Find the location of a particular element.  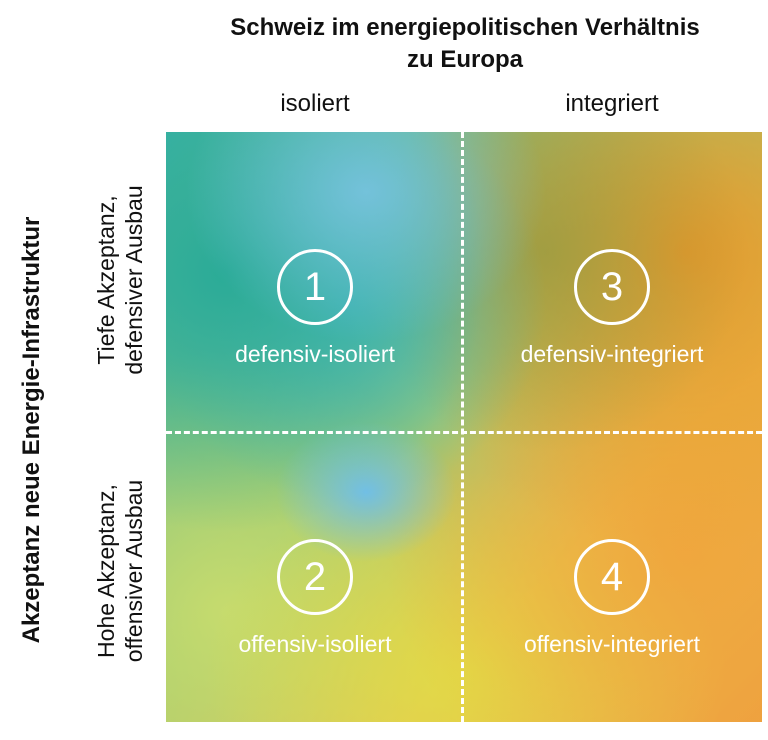

row-label-line2: defensiver Ausbau is located at coordinates (134, 280).